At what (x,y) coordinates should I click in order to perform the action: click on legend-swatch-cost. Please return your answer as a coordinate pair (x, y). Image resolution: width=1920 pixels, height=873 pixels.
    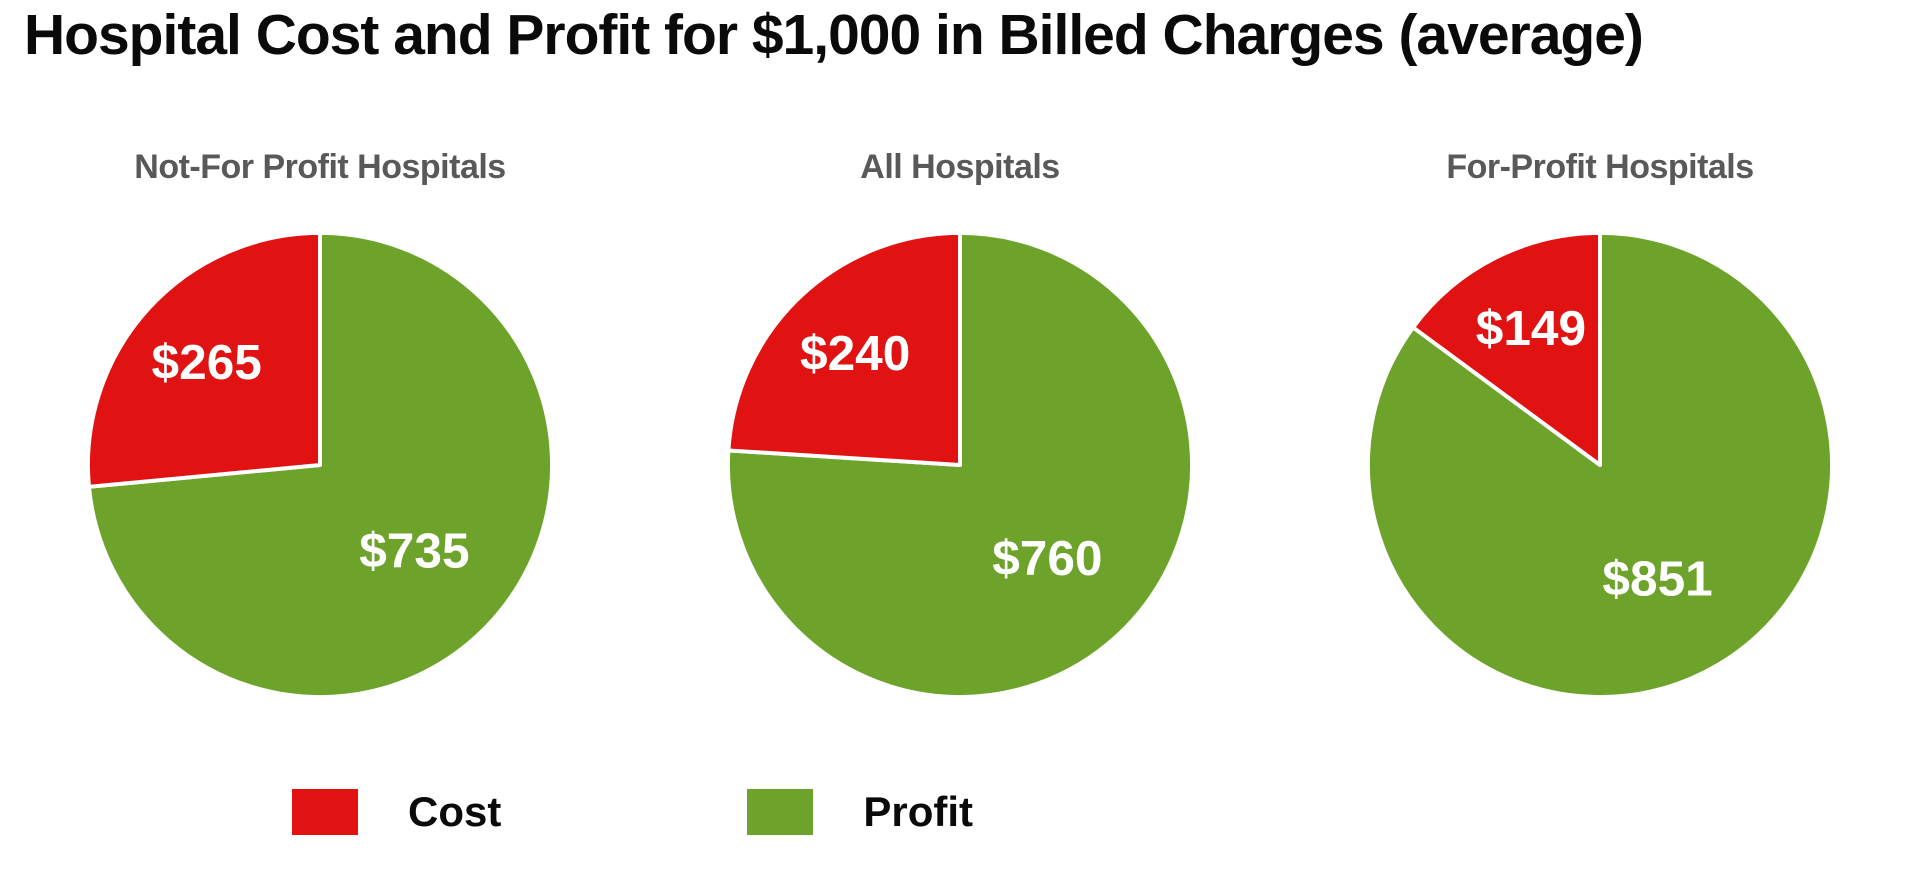
    Looking at the image, I should click on (325, 812).